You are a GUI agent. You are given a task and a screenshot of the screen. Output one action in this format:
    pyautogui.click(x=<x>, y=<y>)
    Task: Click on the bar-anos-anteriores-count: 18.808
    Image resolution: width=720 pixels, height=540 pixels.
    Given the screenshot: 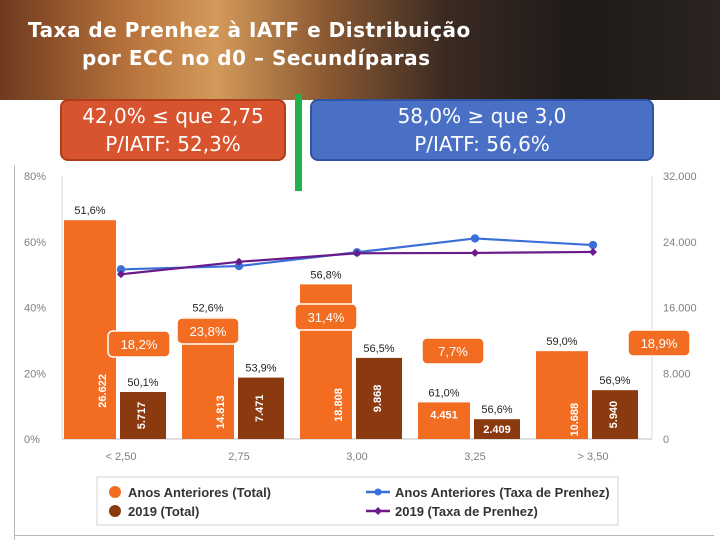 What is the action you would take?
    pyautogui.click(x=339, y=405)
    